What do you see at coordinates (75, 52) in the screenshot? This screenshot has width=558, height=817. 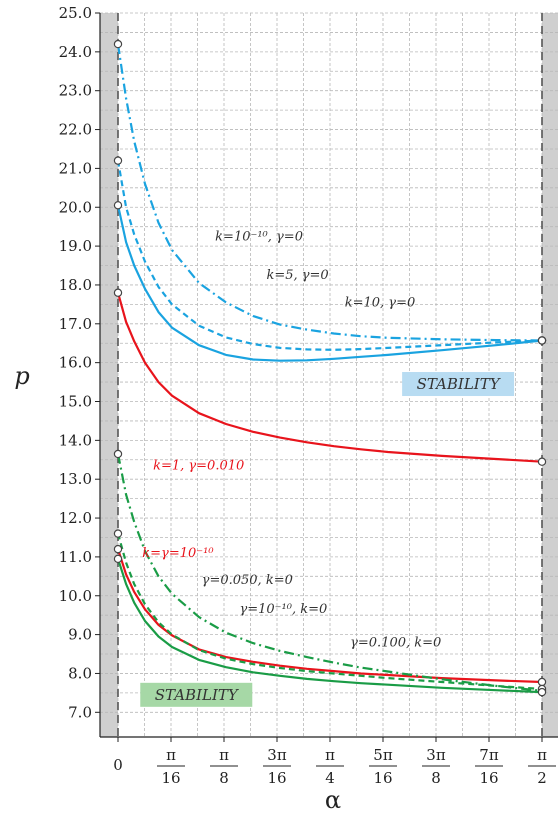 I see `y-tick-label: 24.0` at bounding box center [75, 52].